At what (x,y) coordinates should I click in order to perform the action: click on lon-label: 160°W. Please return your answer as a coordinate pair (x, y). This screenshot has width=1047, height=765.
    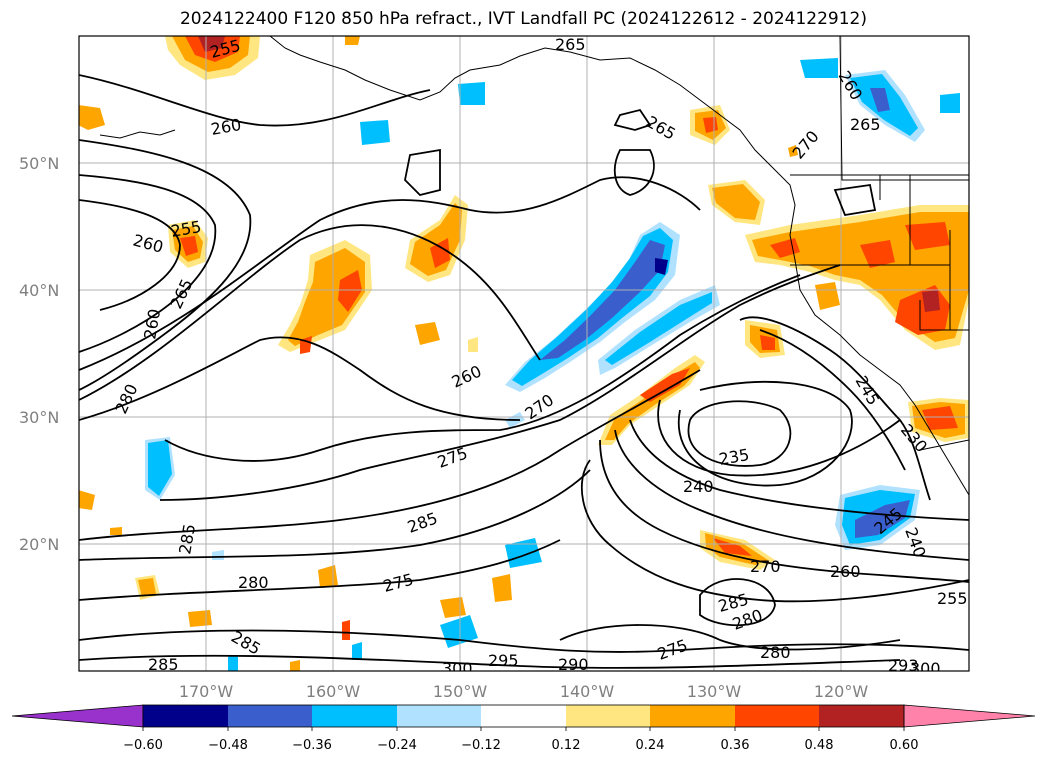
    Looking at the image, I should click on (333, 691).